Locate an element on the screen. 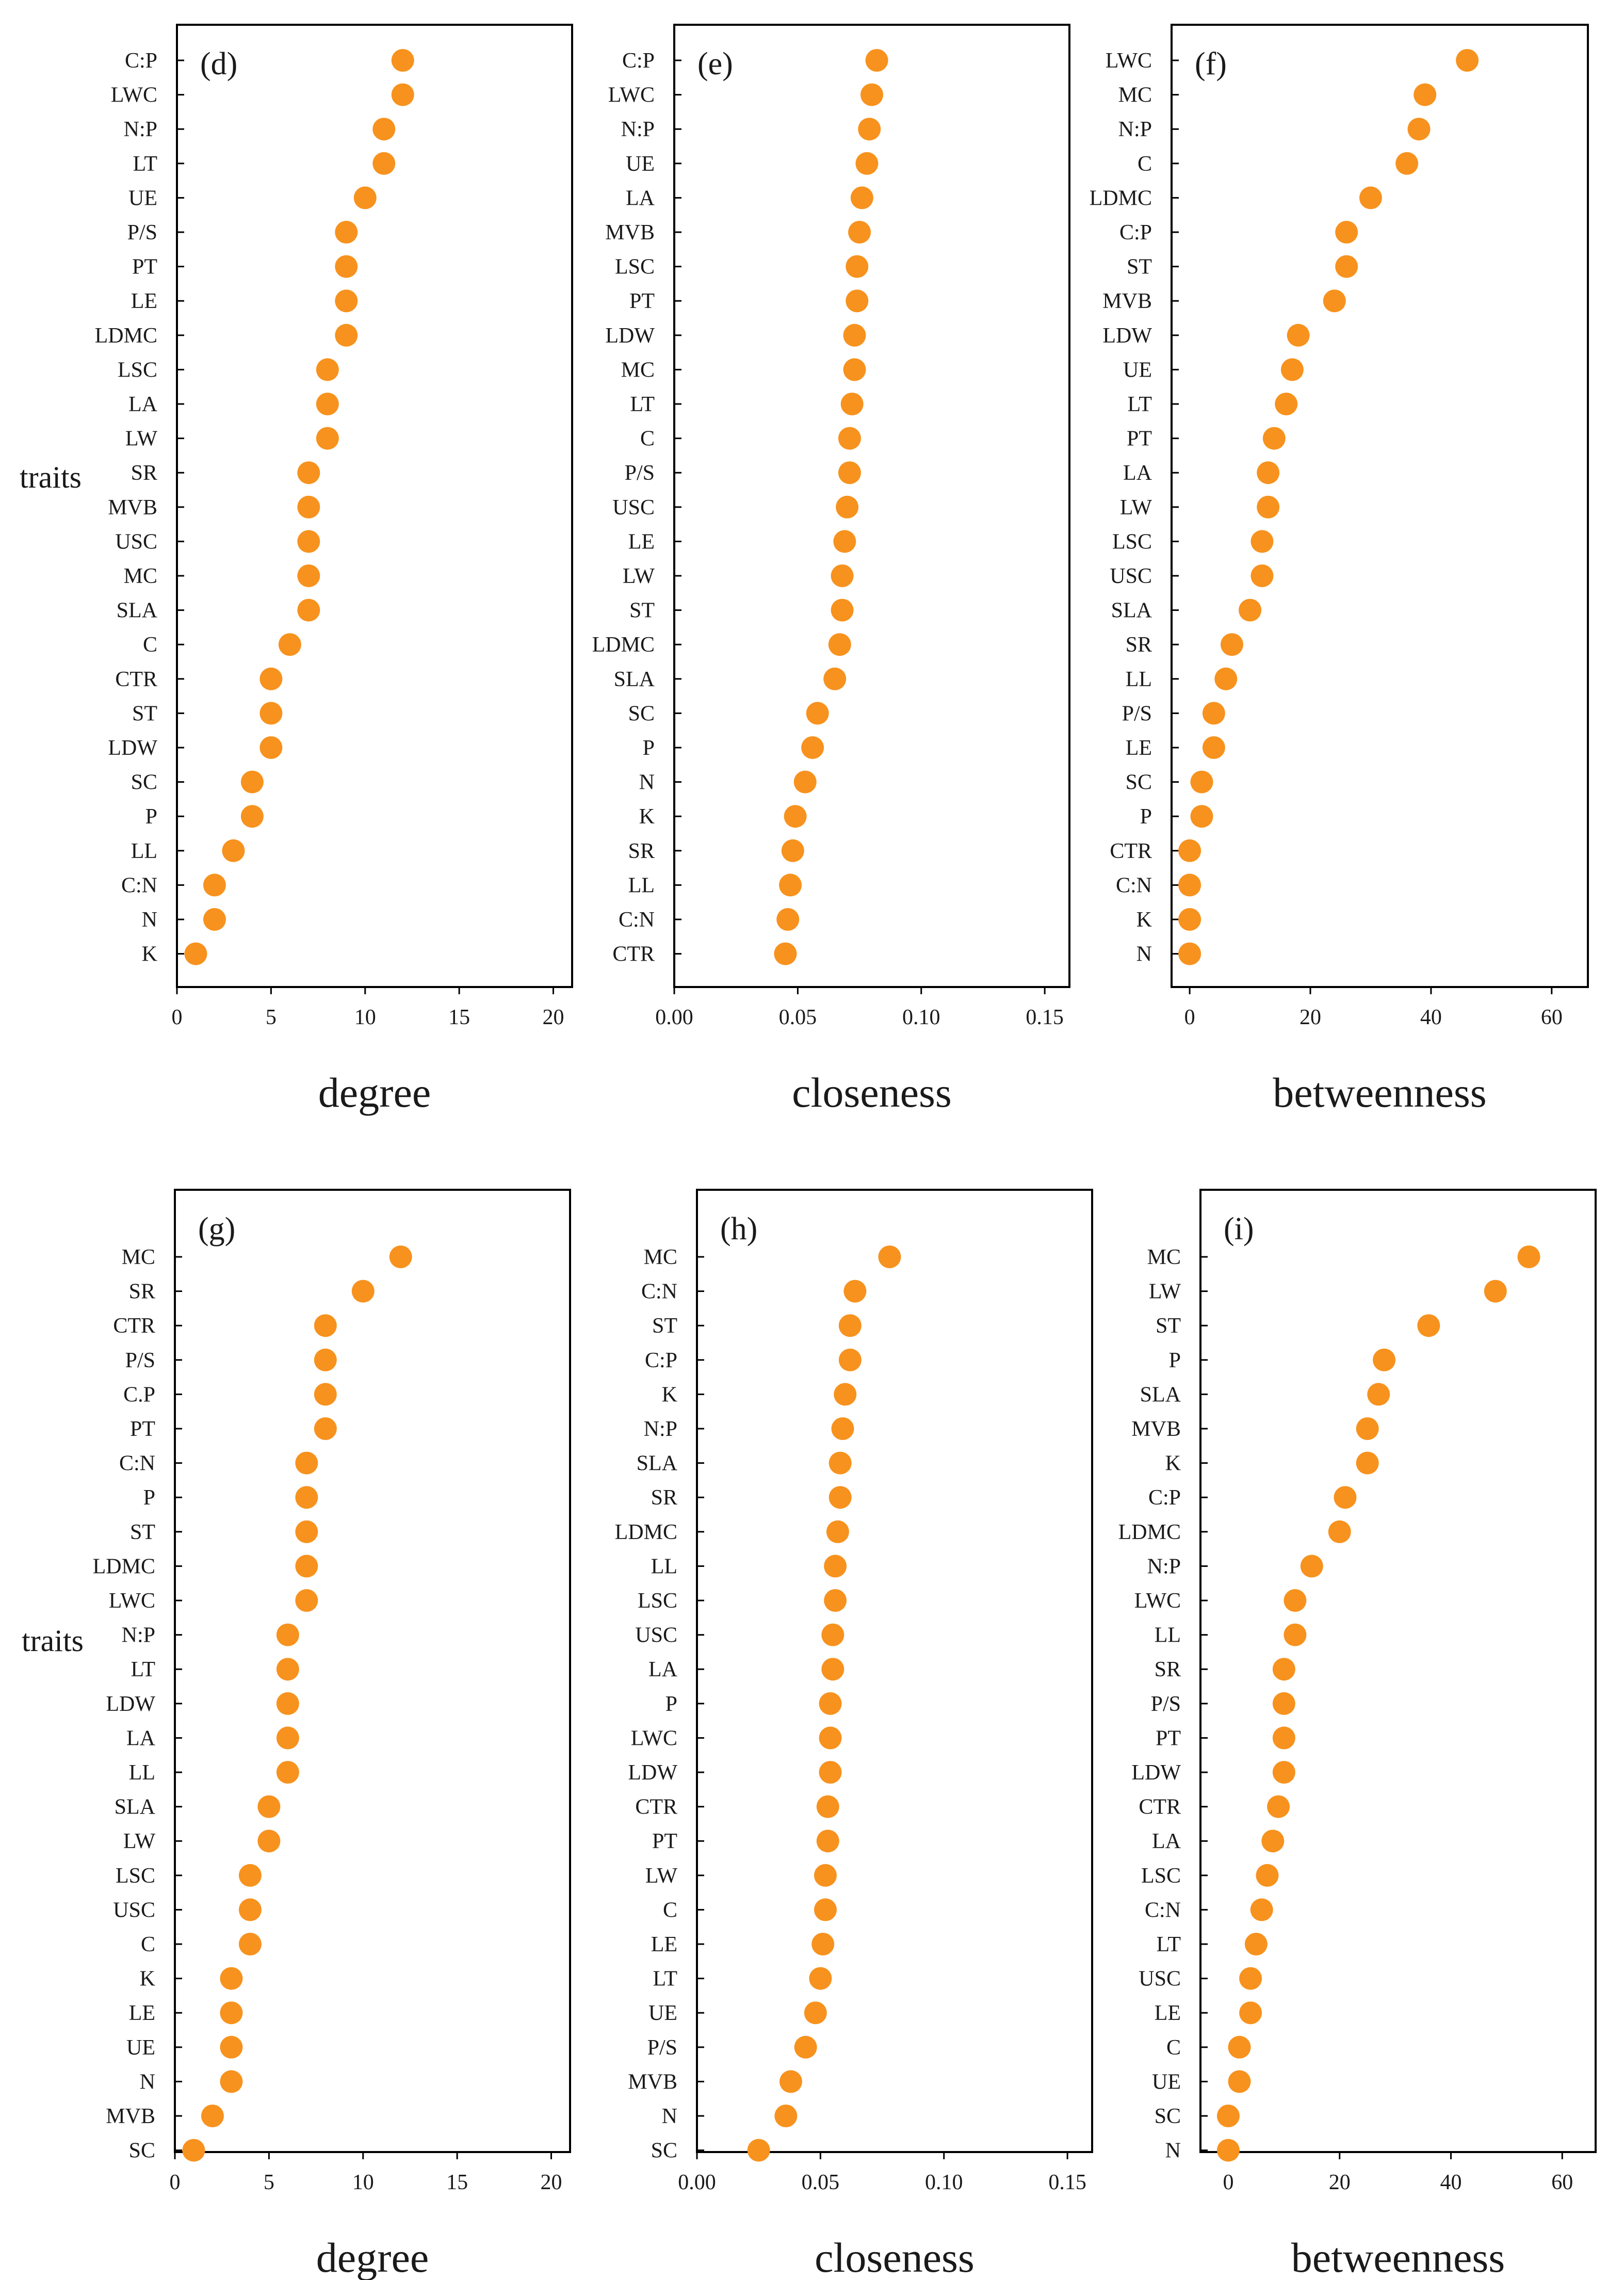 The height and width of the screenshot is (2280, 1624). panel-label: (h) is located at coordinates (739, 1229).